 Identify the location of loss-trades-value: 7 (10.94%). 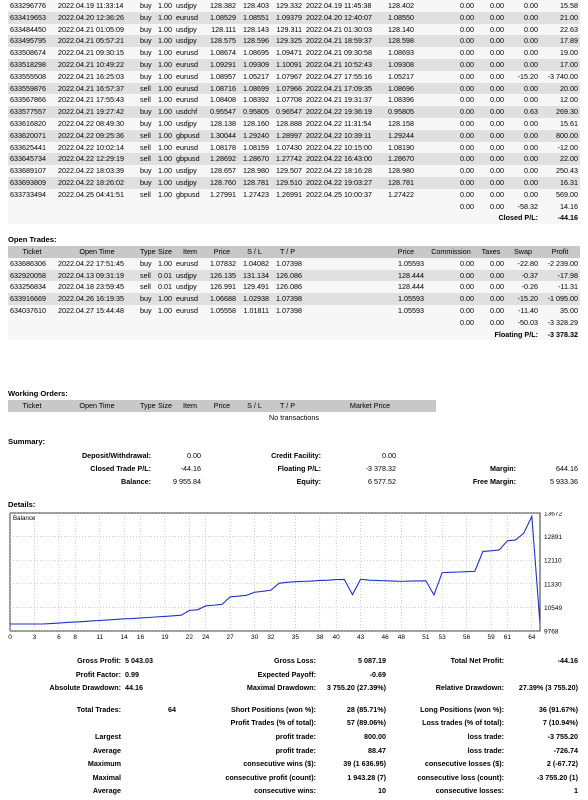
(560, 723).